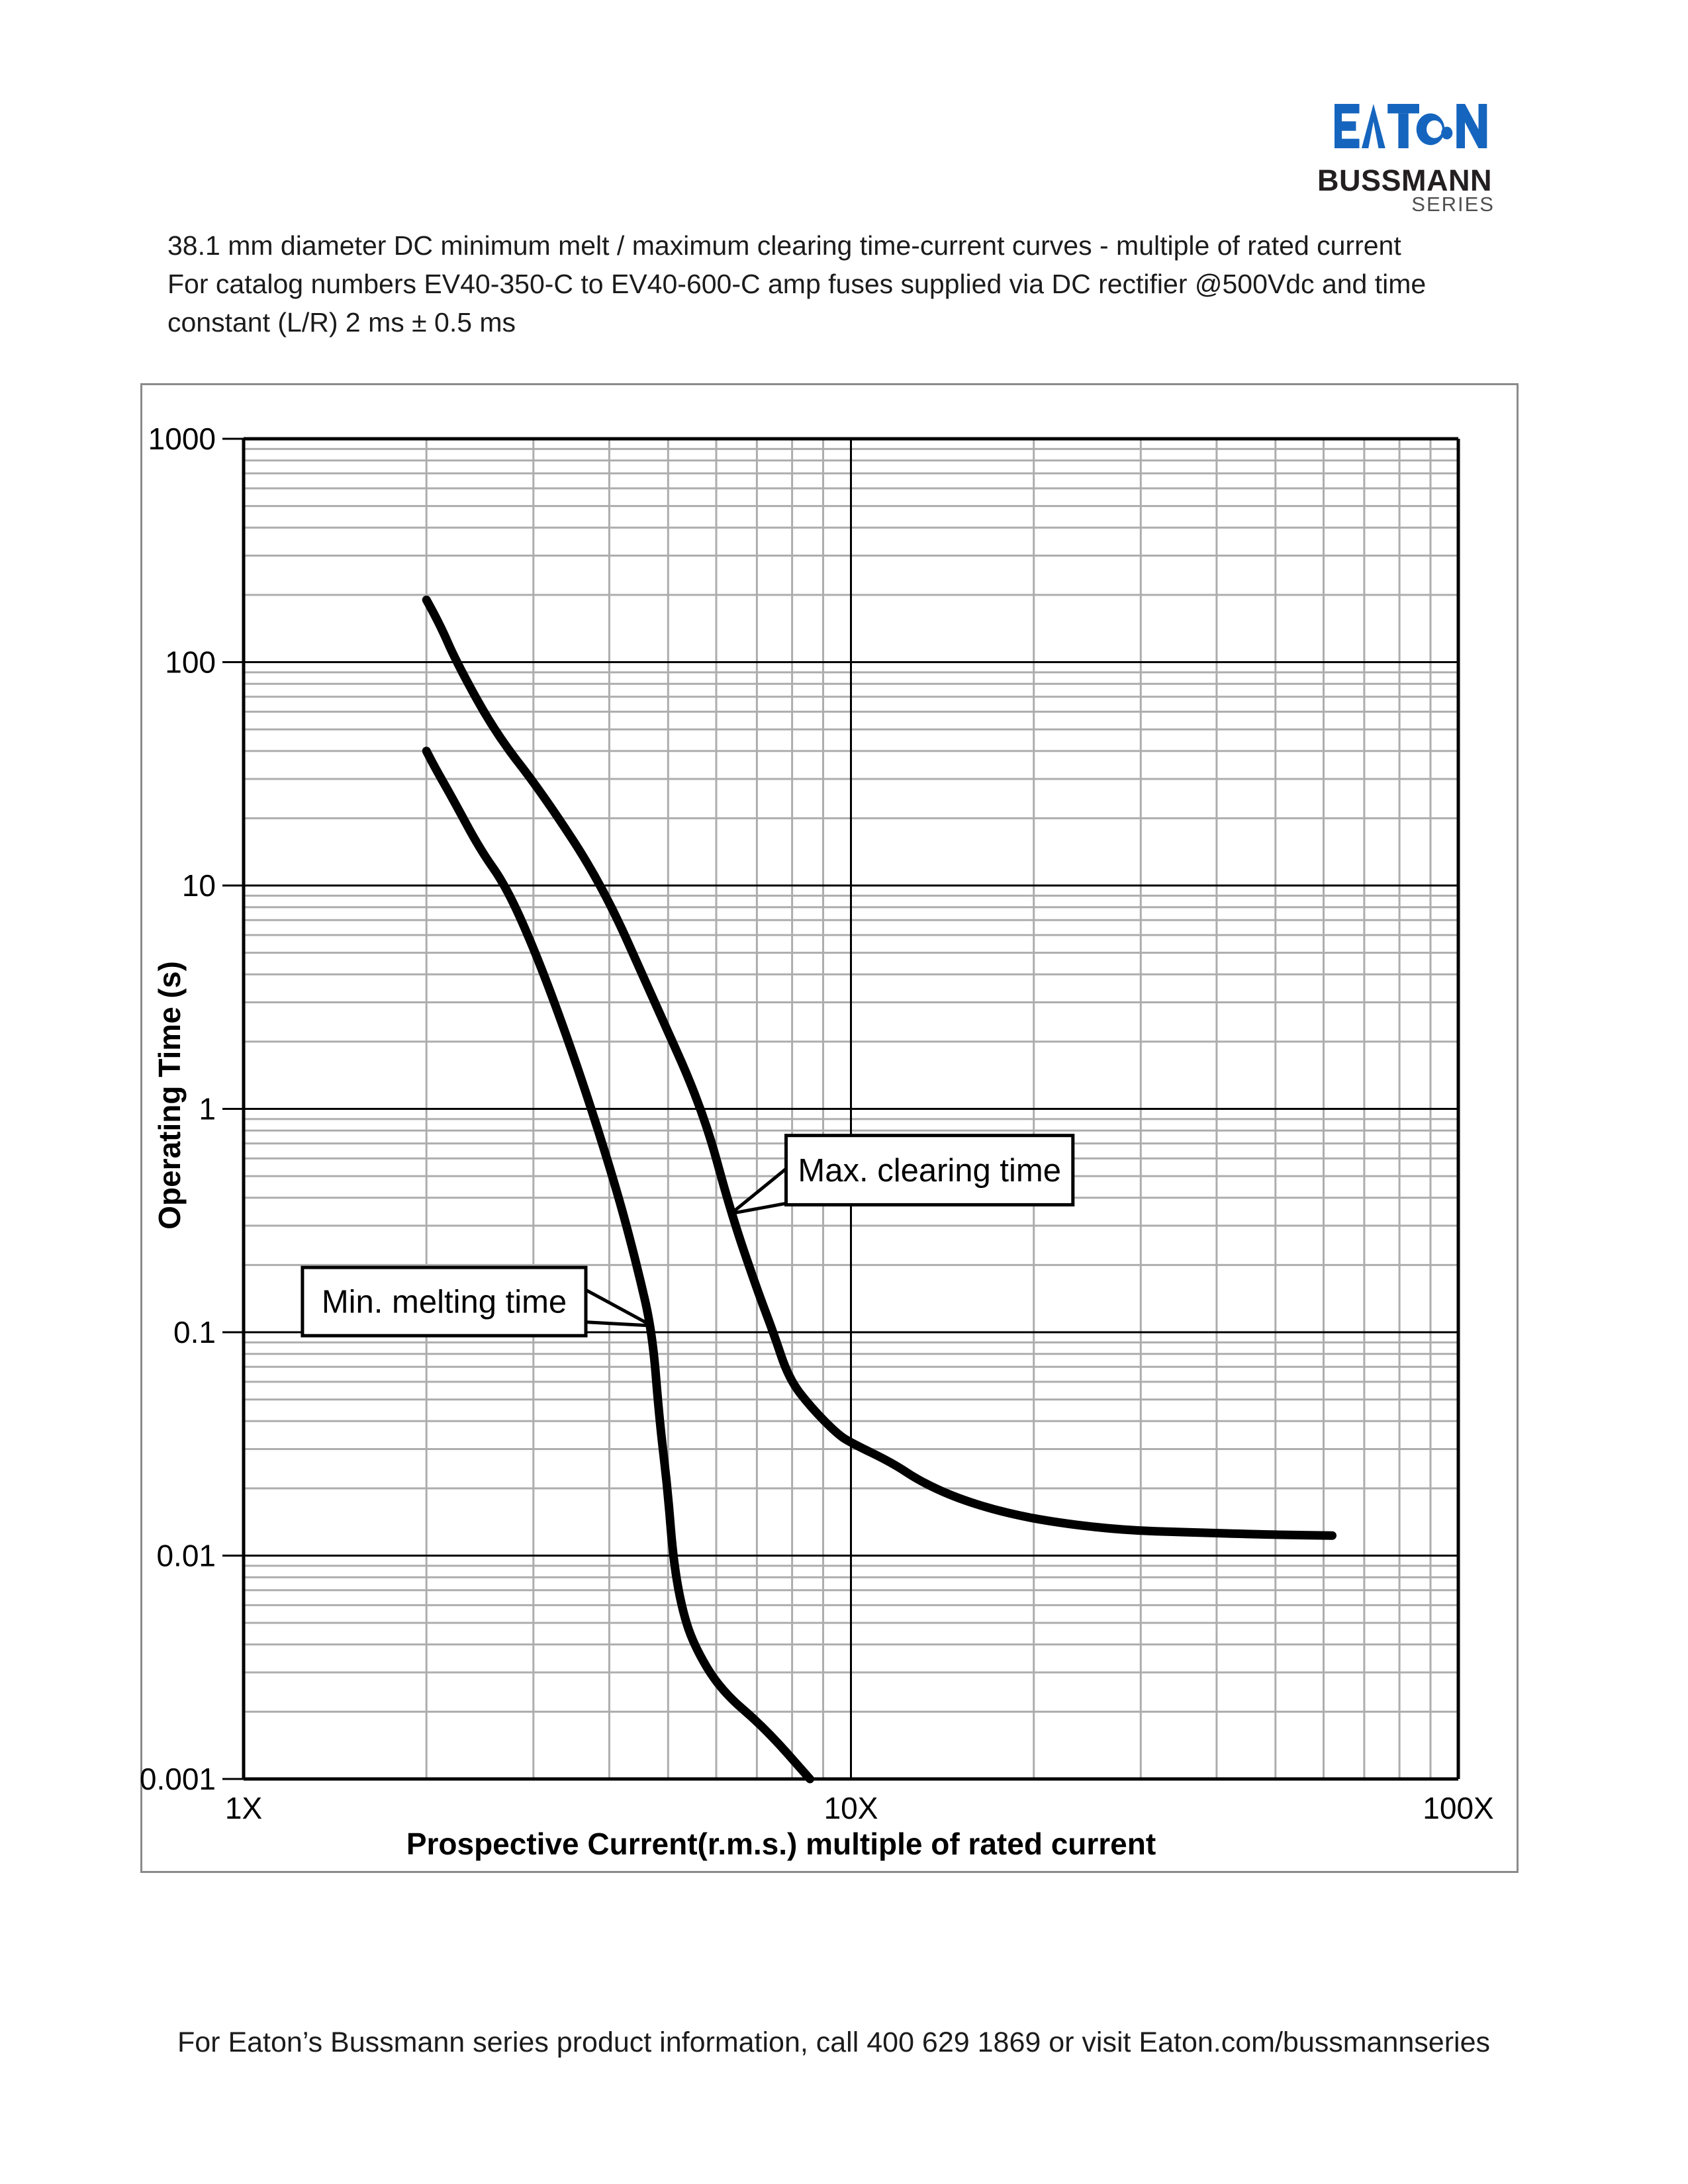 The height and width of the screenshot is (2184, 1688). What do you see at coordinates (929, 1171) in the screenshot?
I see `callout-label: Max. clearing time` at bounding box center [929, 1171].